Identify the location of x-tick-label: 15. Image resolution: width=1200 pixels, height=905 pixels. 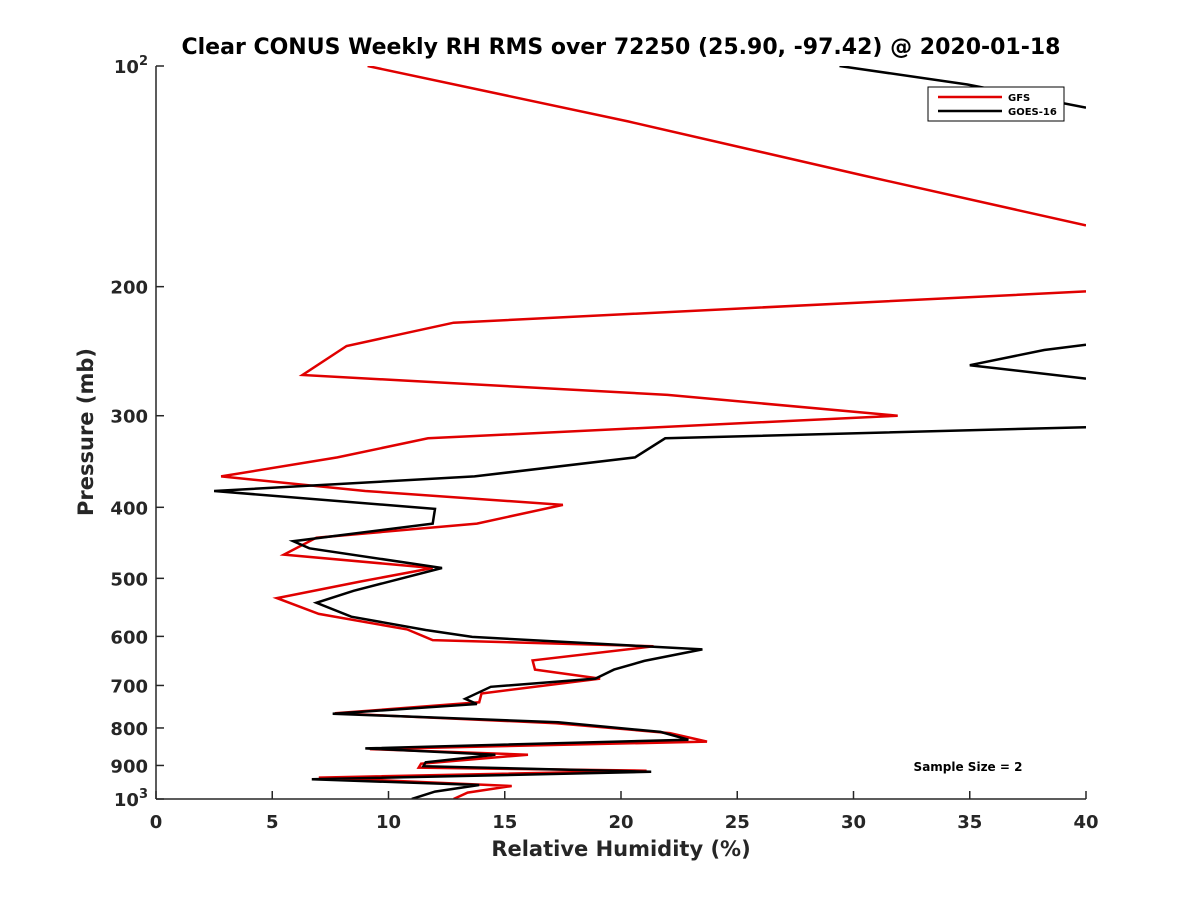
(504, 822).